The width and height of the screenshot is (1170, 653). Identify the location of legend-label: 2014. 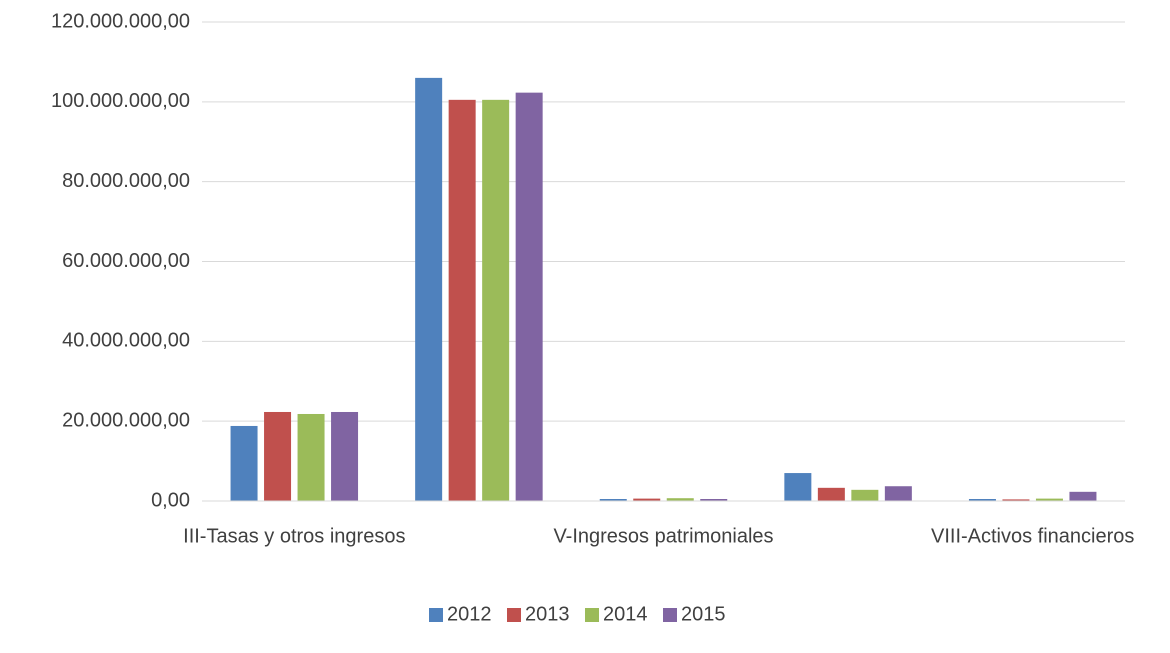
(625, 614).